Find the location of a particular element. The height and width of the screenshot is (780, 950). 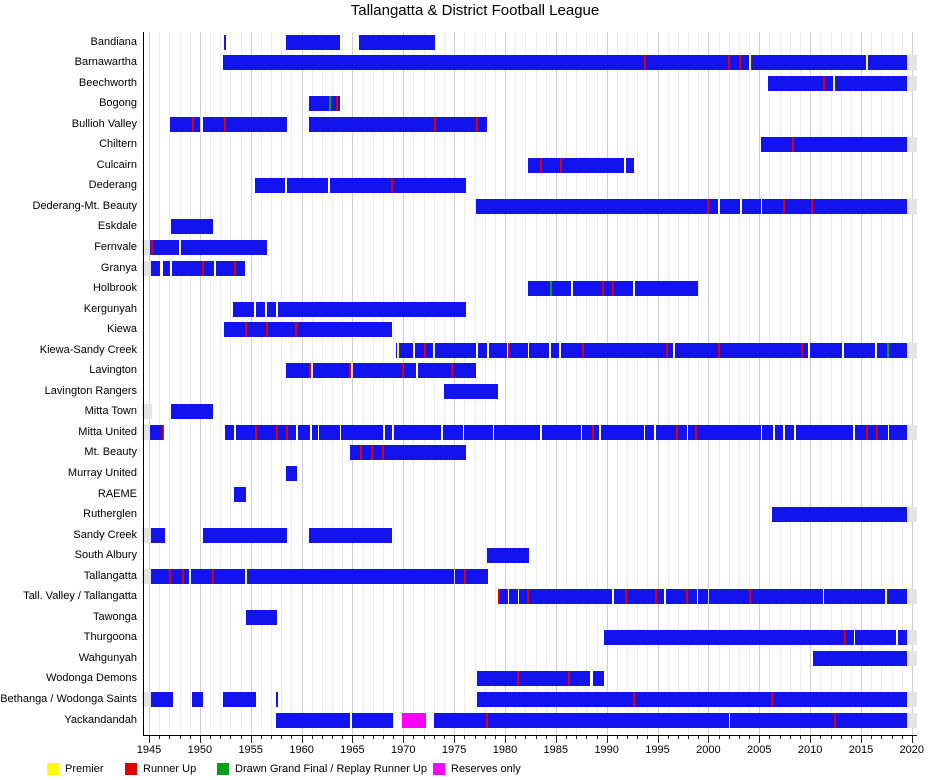

reserves-only-bar is located at coordinates (413, 720).